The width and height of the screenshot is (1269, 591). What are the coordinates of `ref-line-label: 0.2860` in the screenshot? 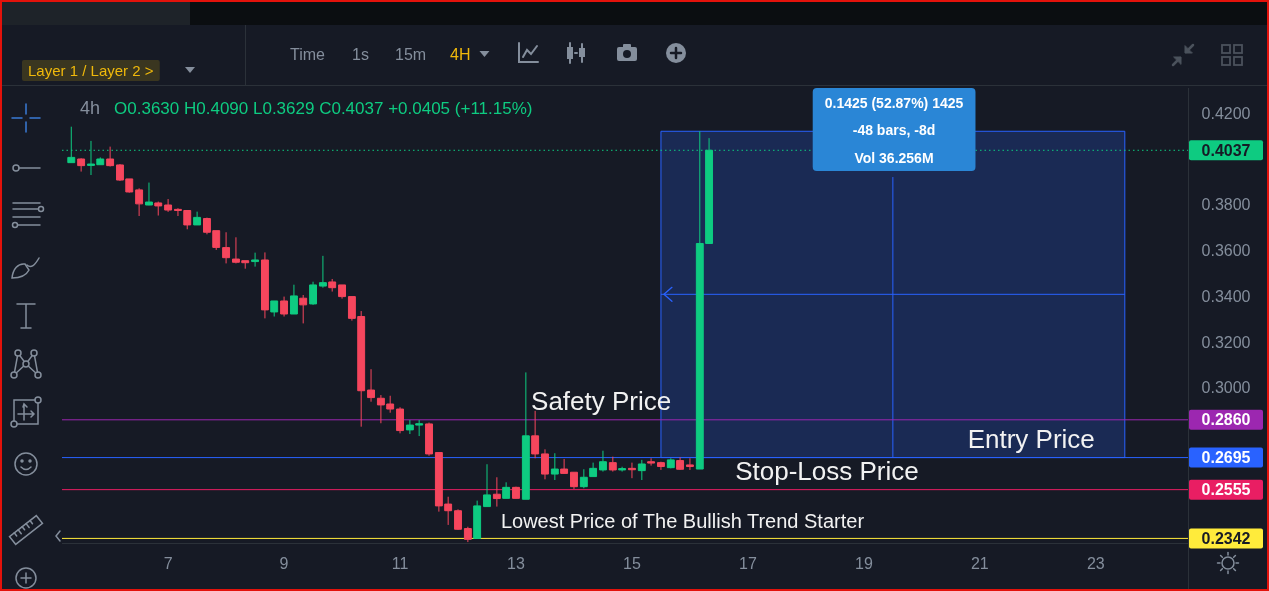 It's located at (1226, 420).